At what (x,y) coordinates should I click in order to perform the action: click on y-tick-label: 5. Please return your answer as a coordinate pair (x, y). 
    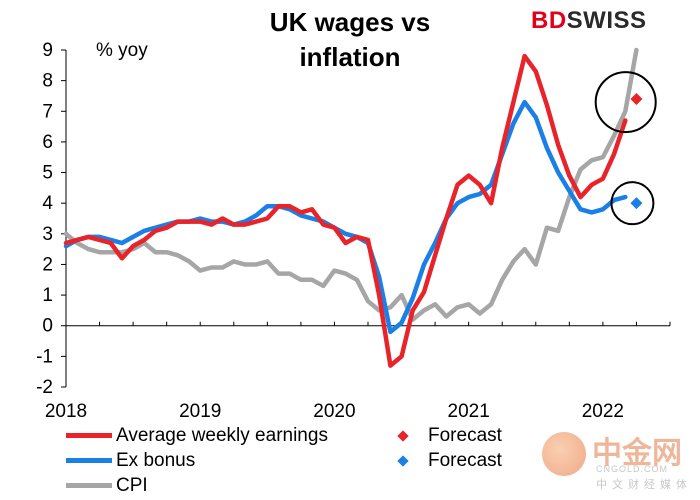
    Looking at the image, I should click on (47, 173).